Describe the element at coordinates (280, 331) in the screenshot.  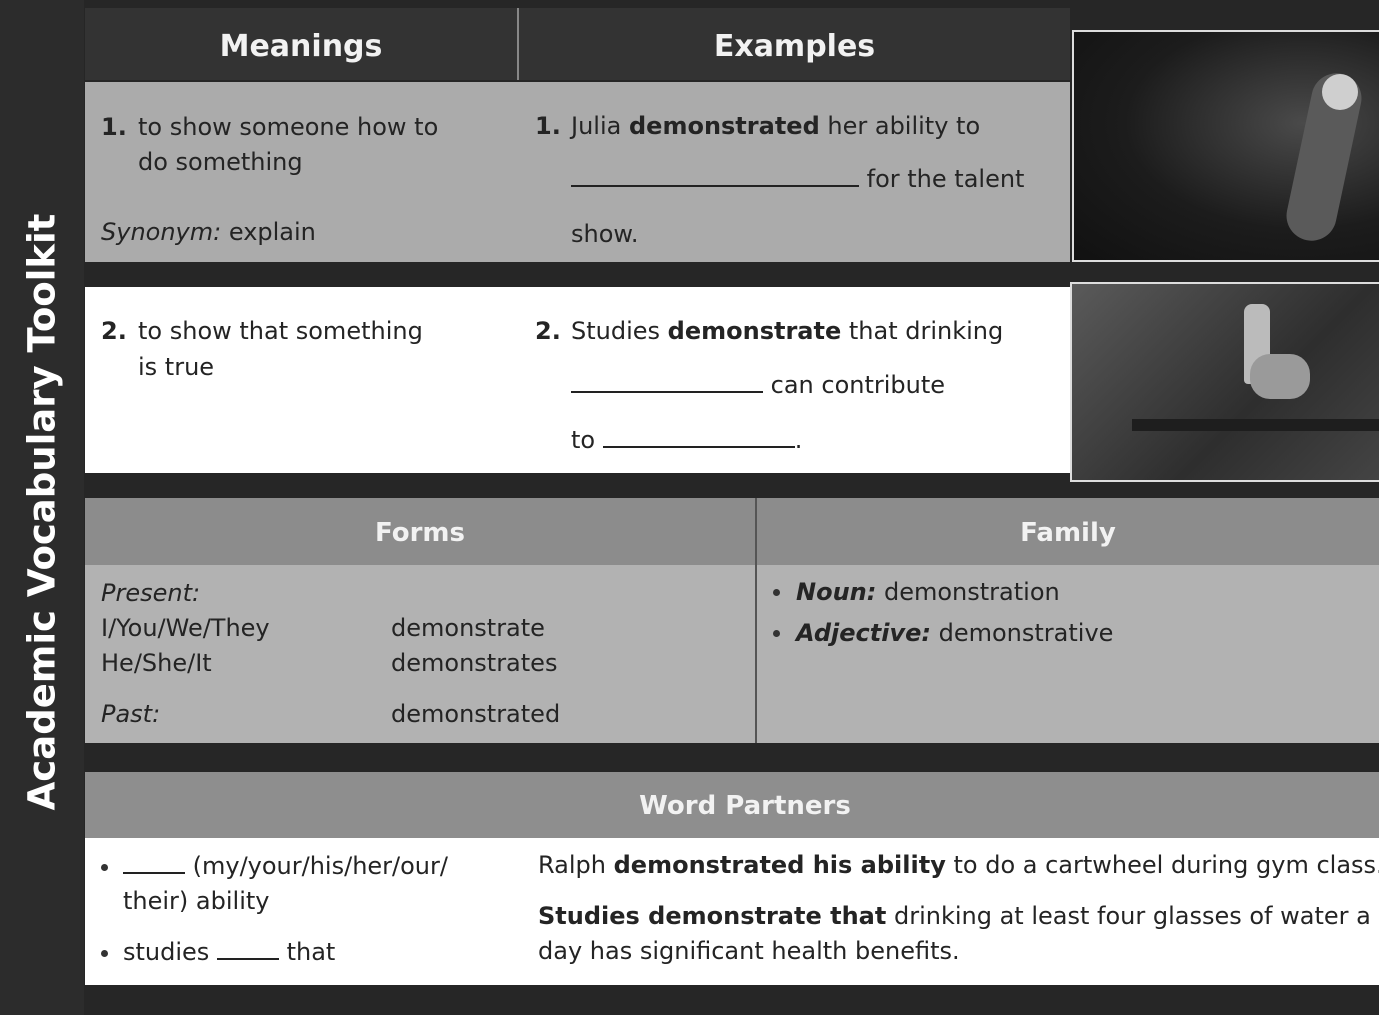
I see `meaning-text: to show that something` at that location.